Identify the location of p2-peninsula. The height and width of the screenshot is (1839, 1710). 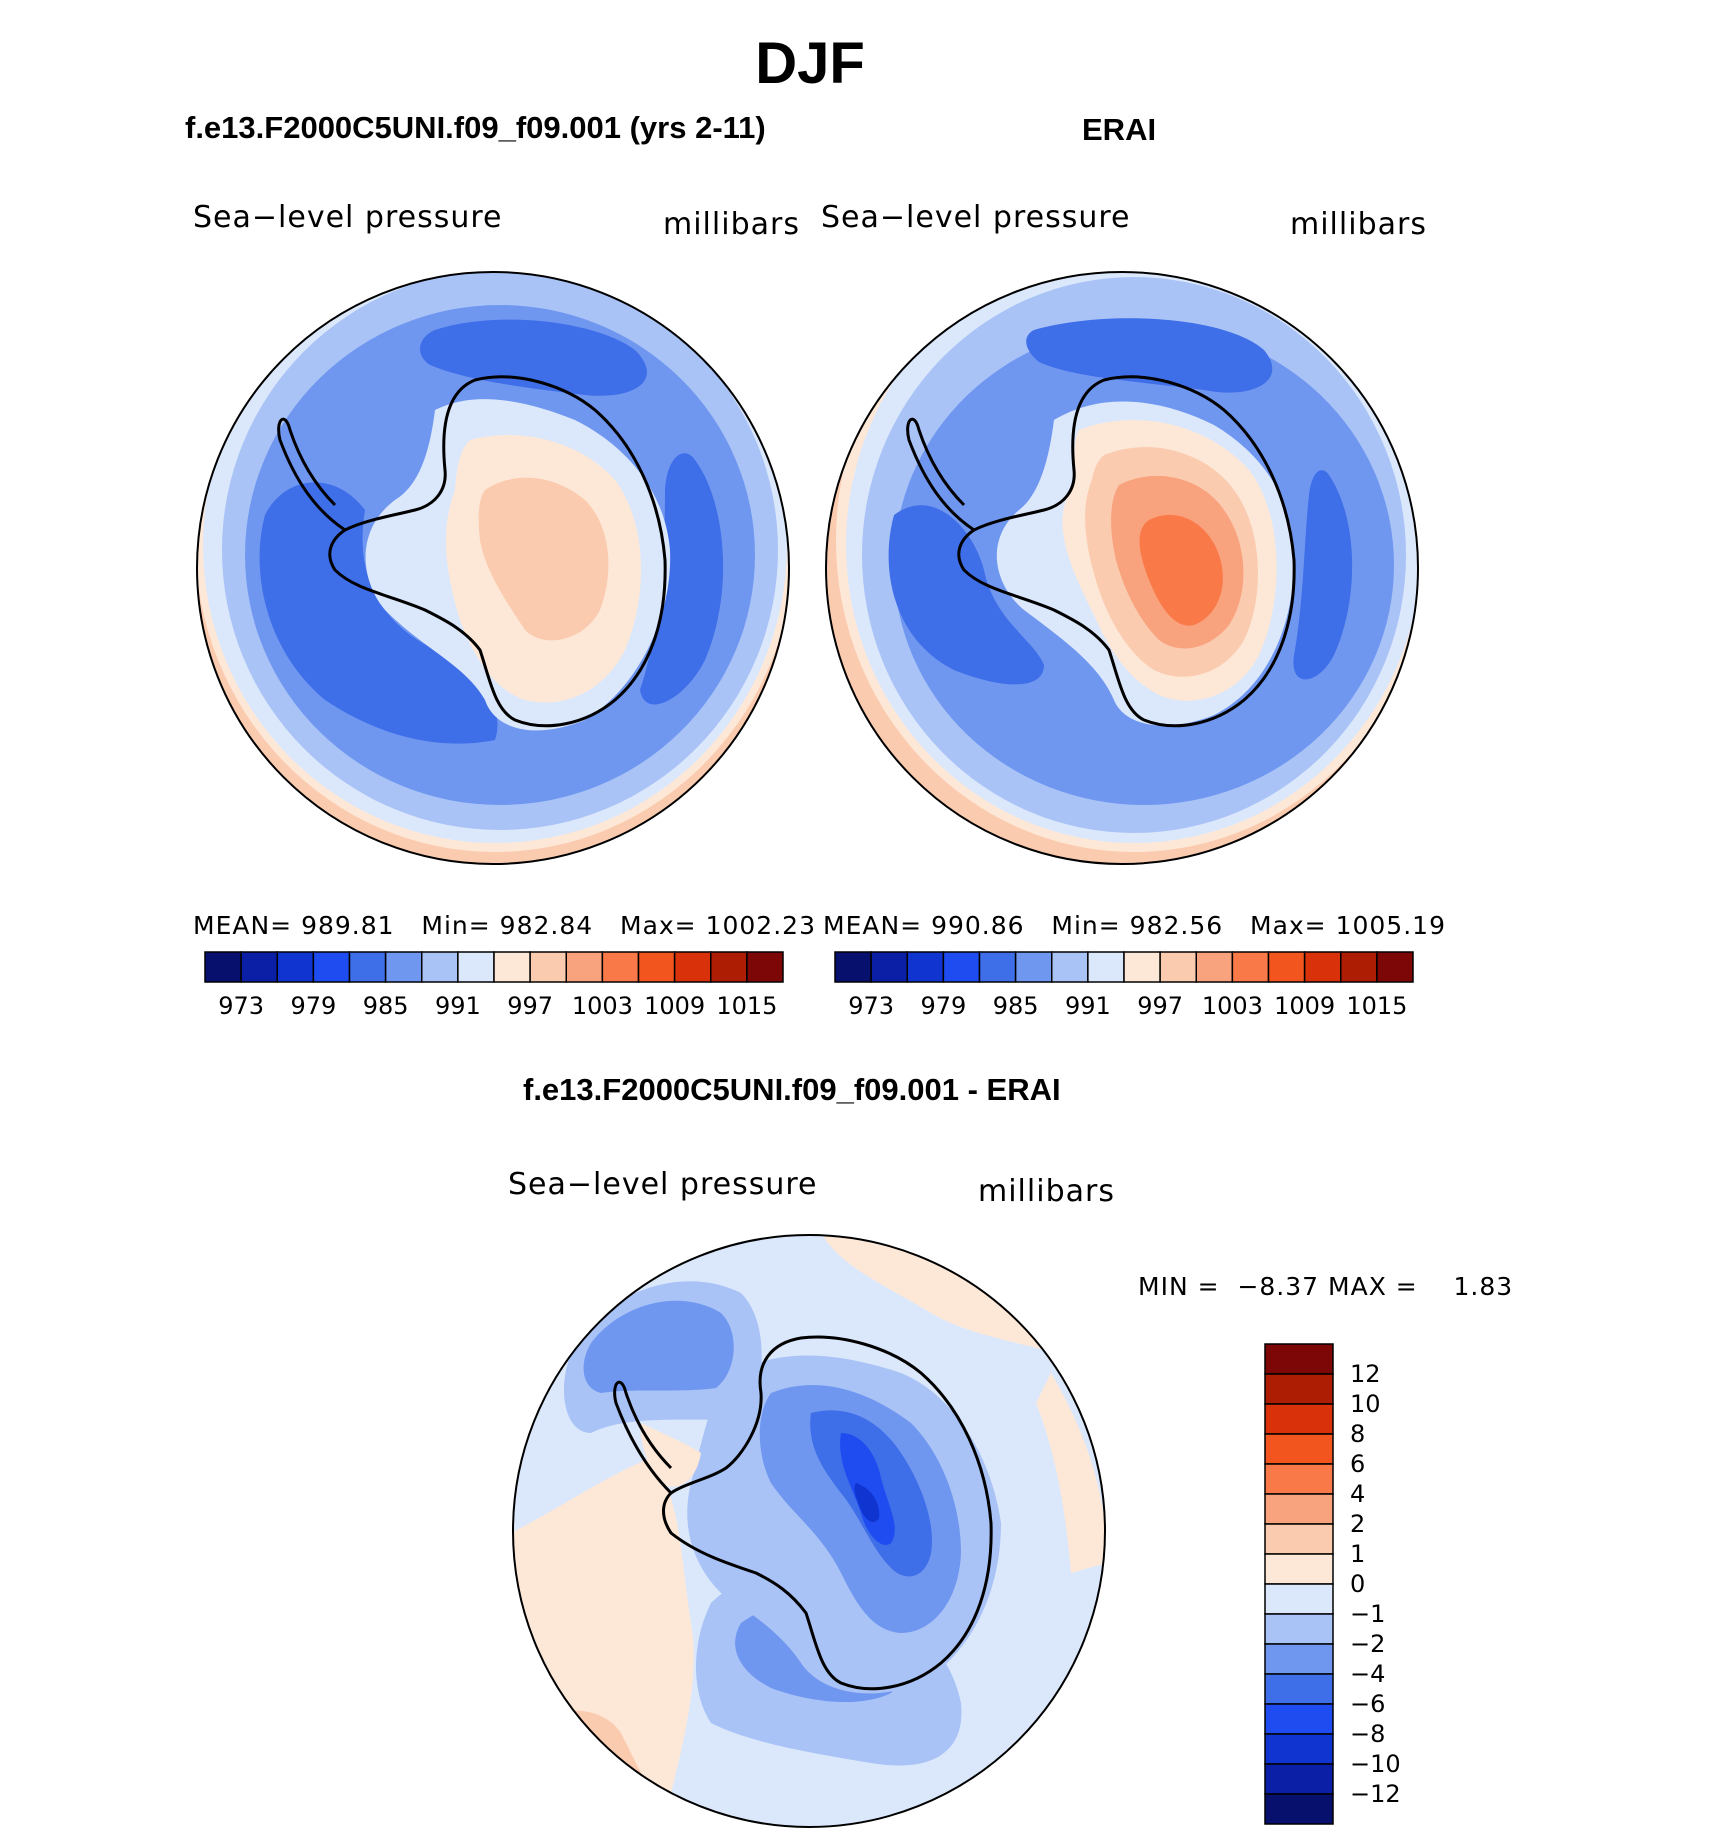
(940, 474).